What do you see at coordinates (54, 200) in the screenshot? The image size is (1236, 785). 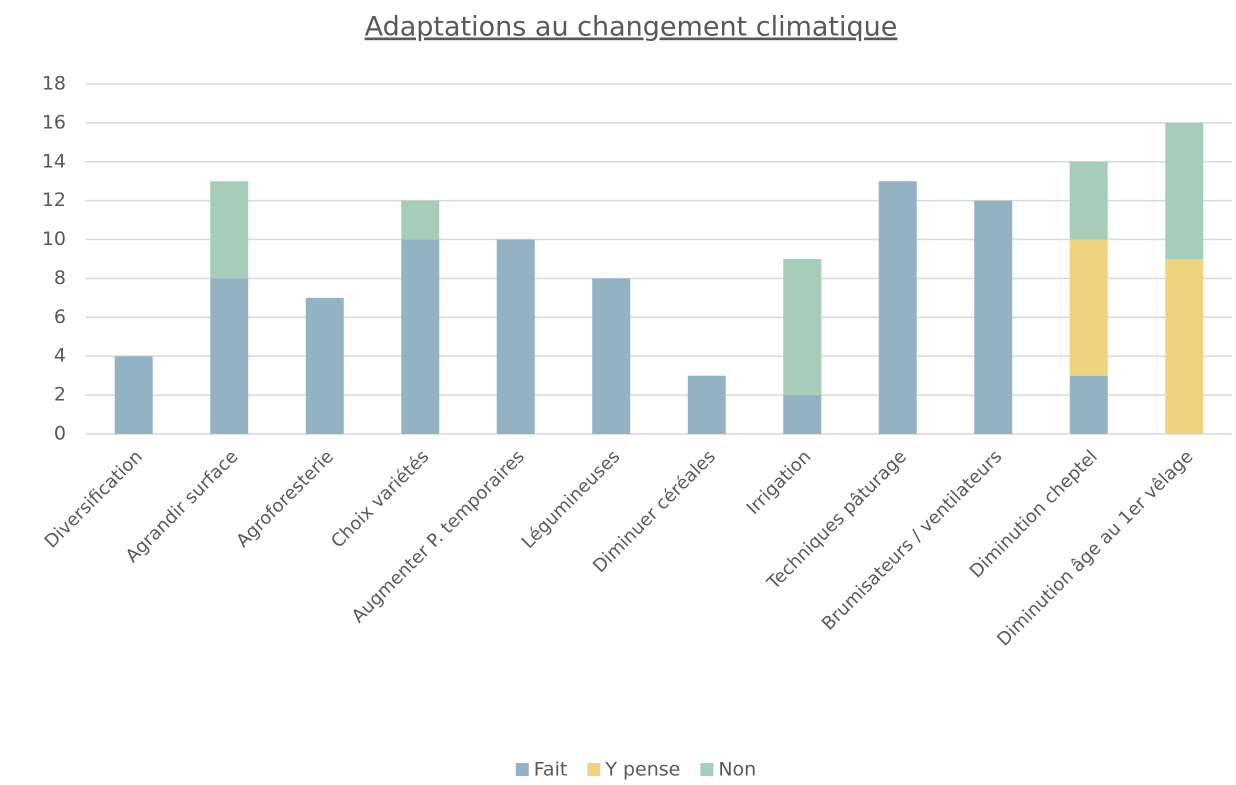 I see `y-tick-label: 12` at bounding box center [54, 200].